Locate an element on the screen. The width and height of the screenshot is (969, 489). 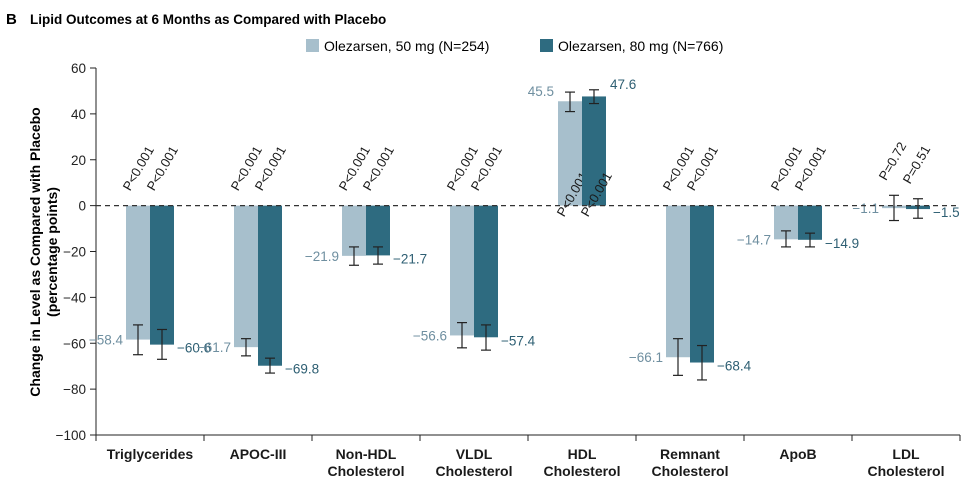
legend-swatch-80mg is located at coordinates (546, 45).